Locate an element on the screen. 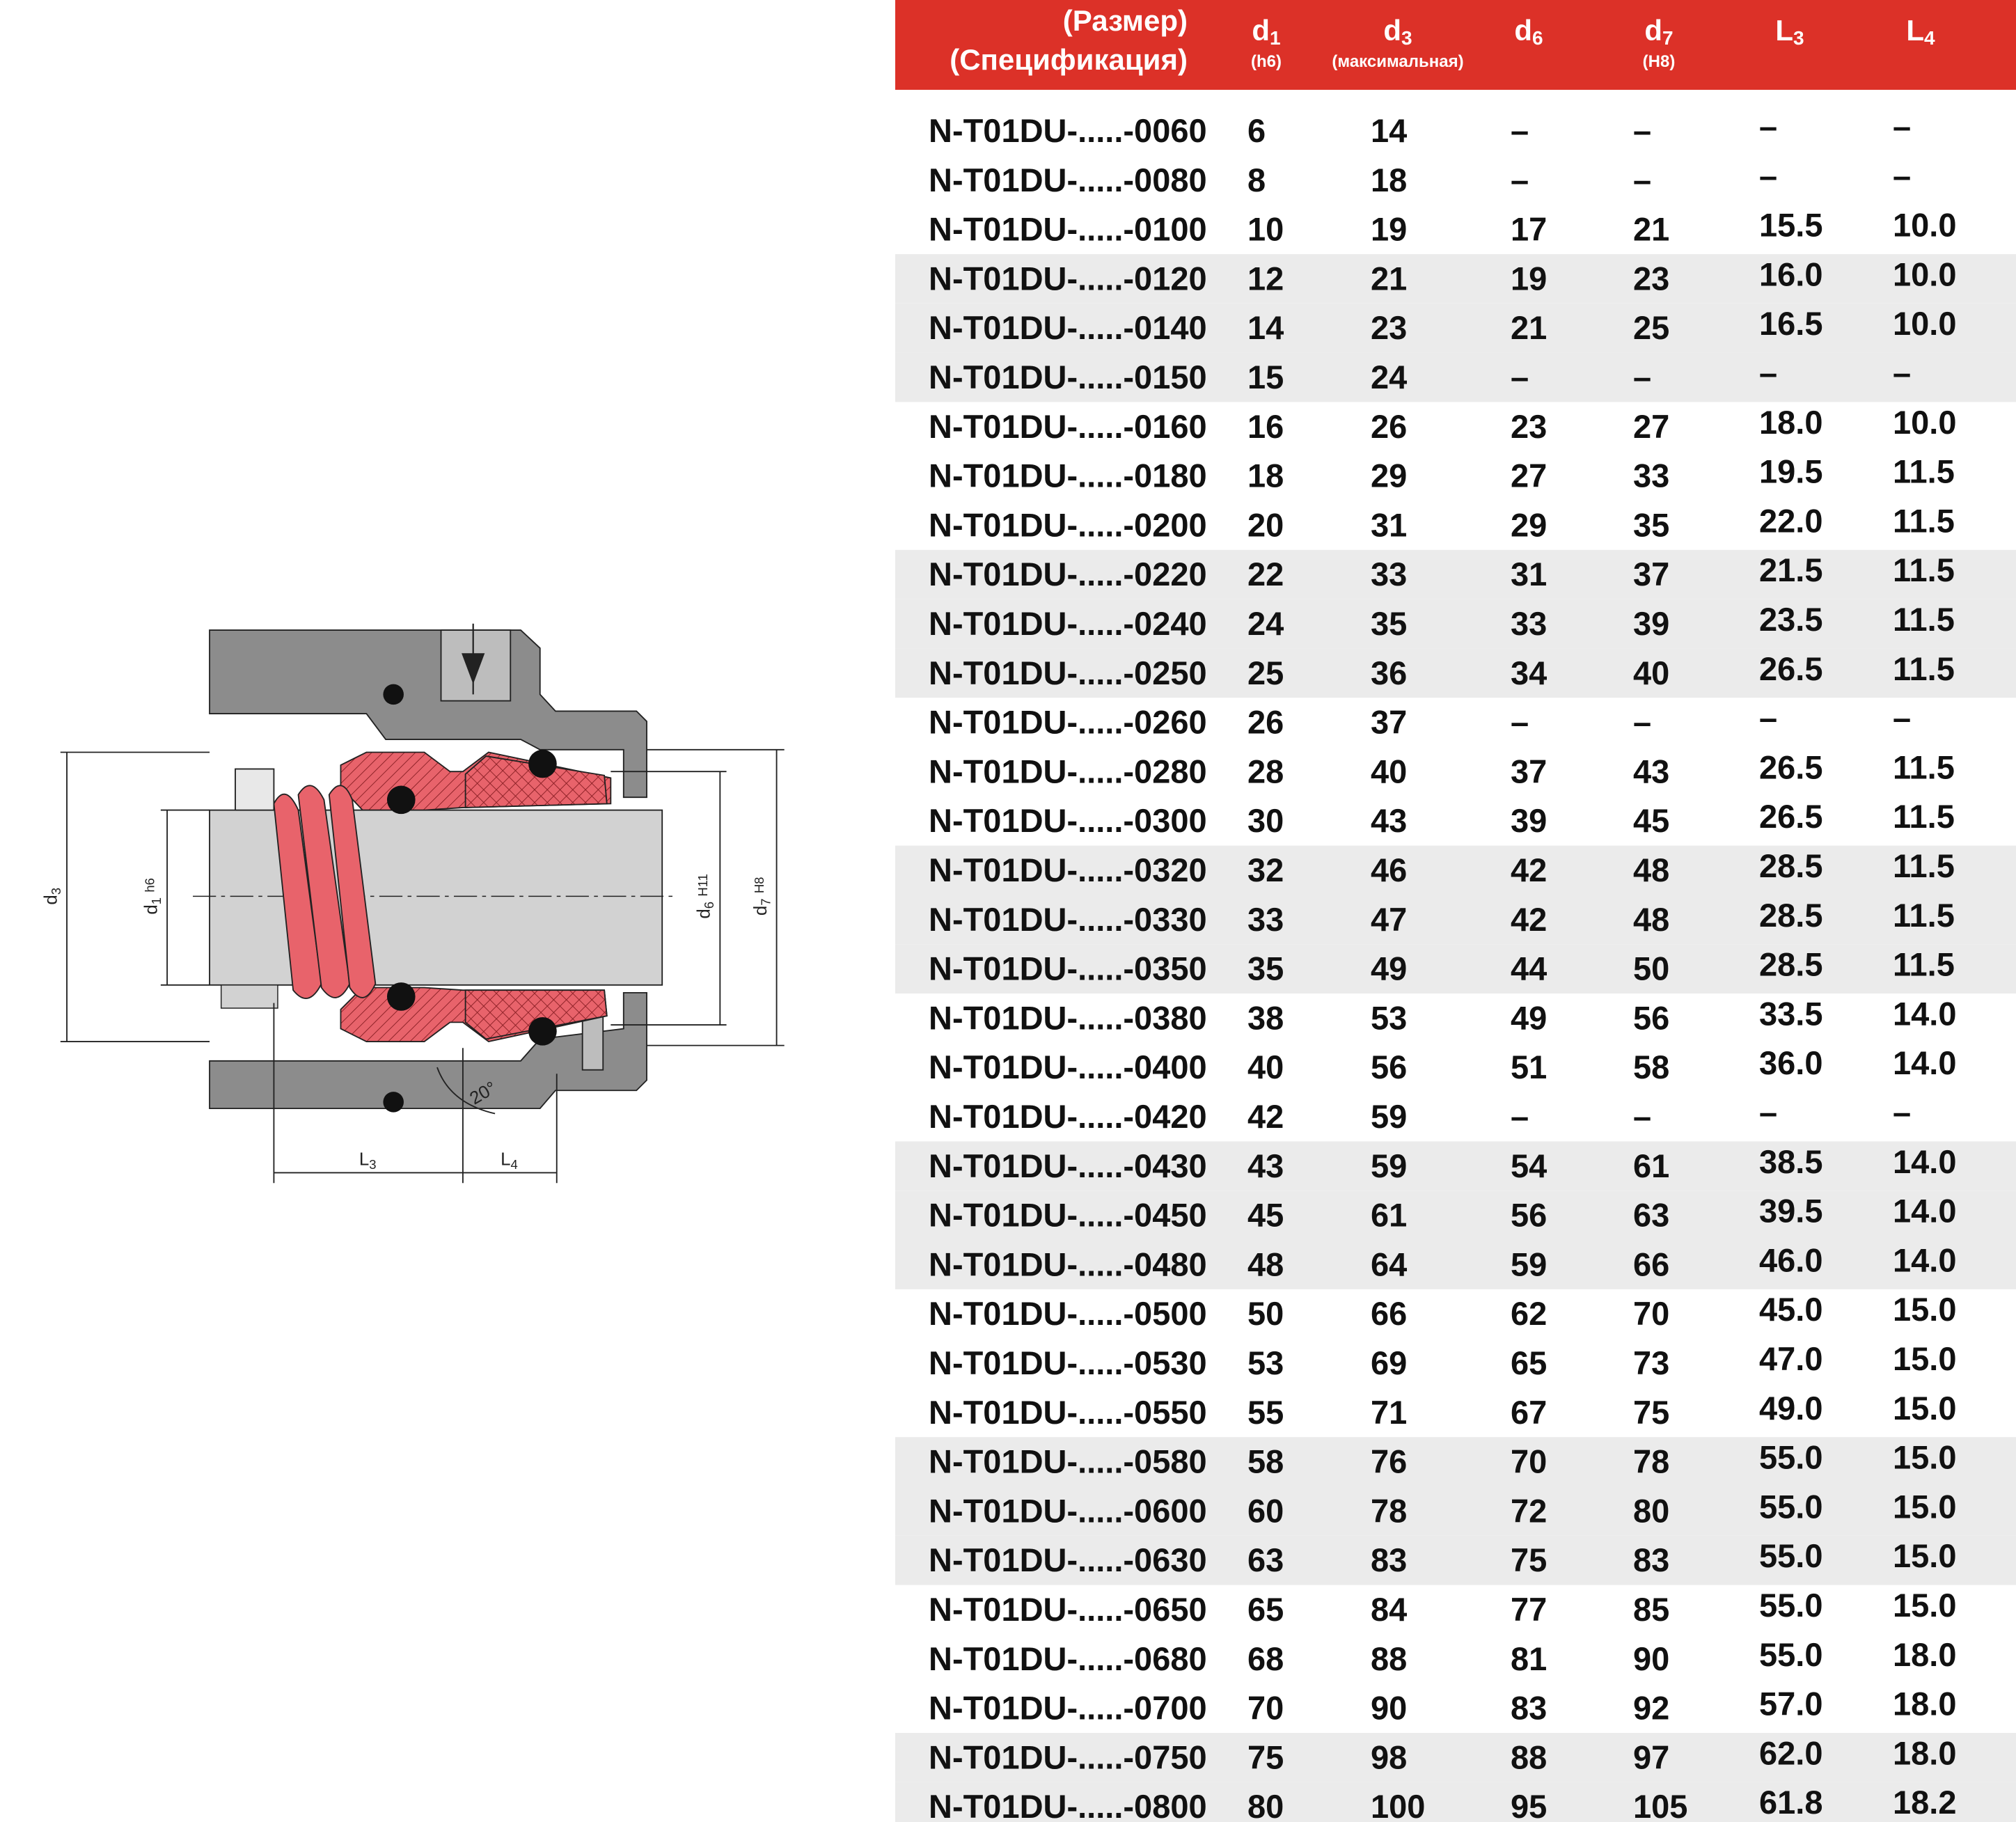 Image resolution: width=2016 pixels, height=1822 pixels. cell-value: 43 is located at coordinates (1651, 771).